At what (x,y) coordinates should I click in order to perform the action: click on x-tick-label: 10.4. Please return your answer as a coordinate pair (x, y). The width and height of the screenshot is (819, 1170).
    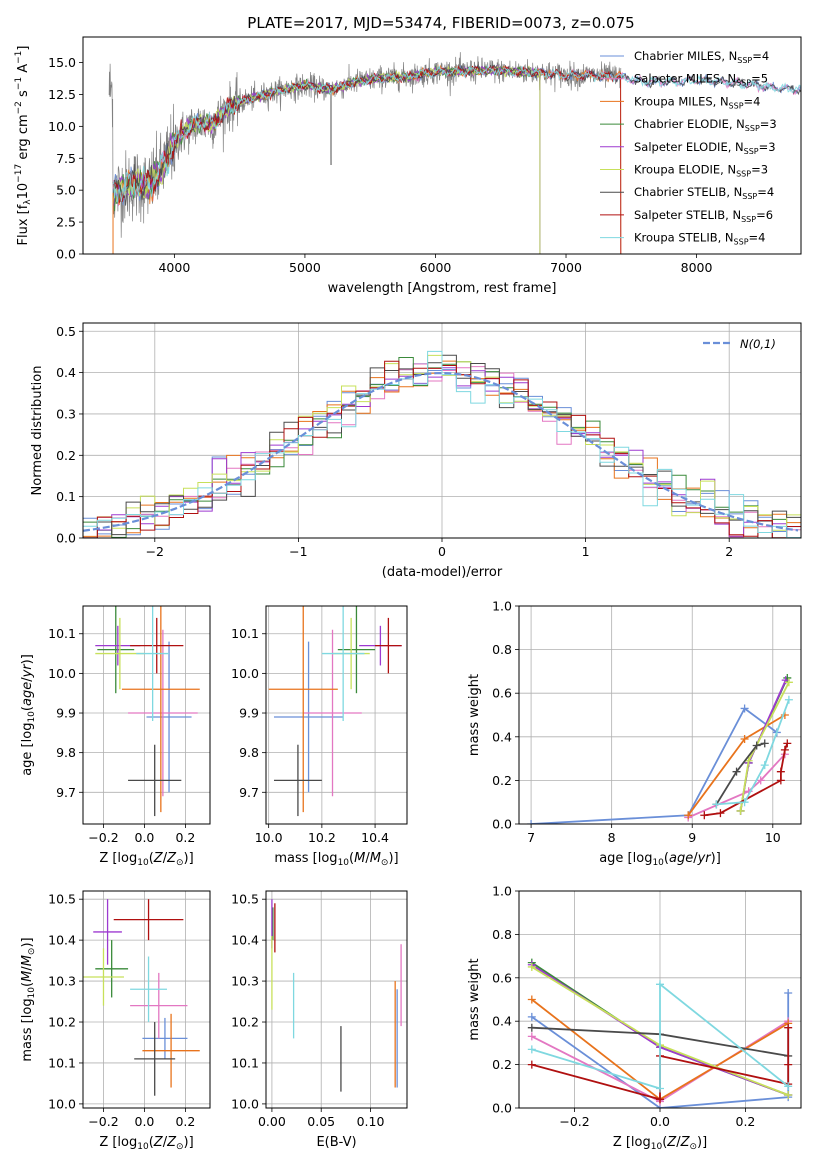
    Looking at the image, I should click on (375, 837).